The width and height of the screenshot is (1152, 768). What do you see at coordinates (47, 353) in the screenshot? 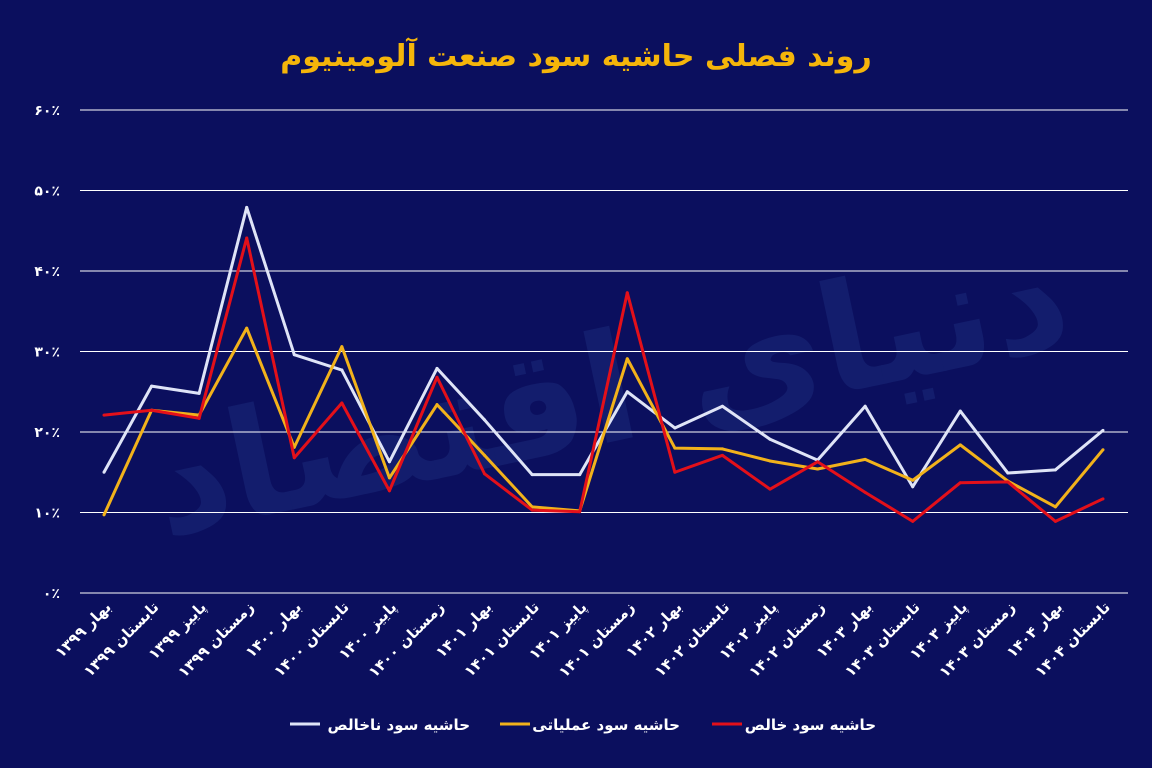
I see `y-tick-label: ۳۰٪` at bounding box center [47, 353].